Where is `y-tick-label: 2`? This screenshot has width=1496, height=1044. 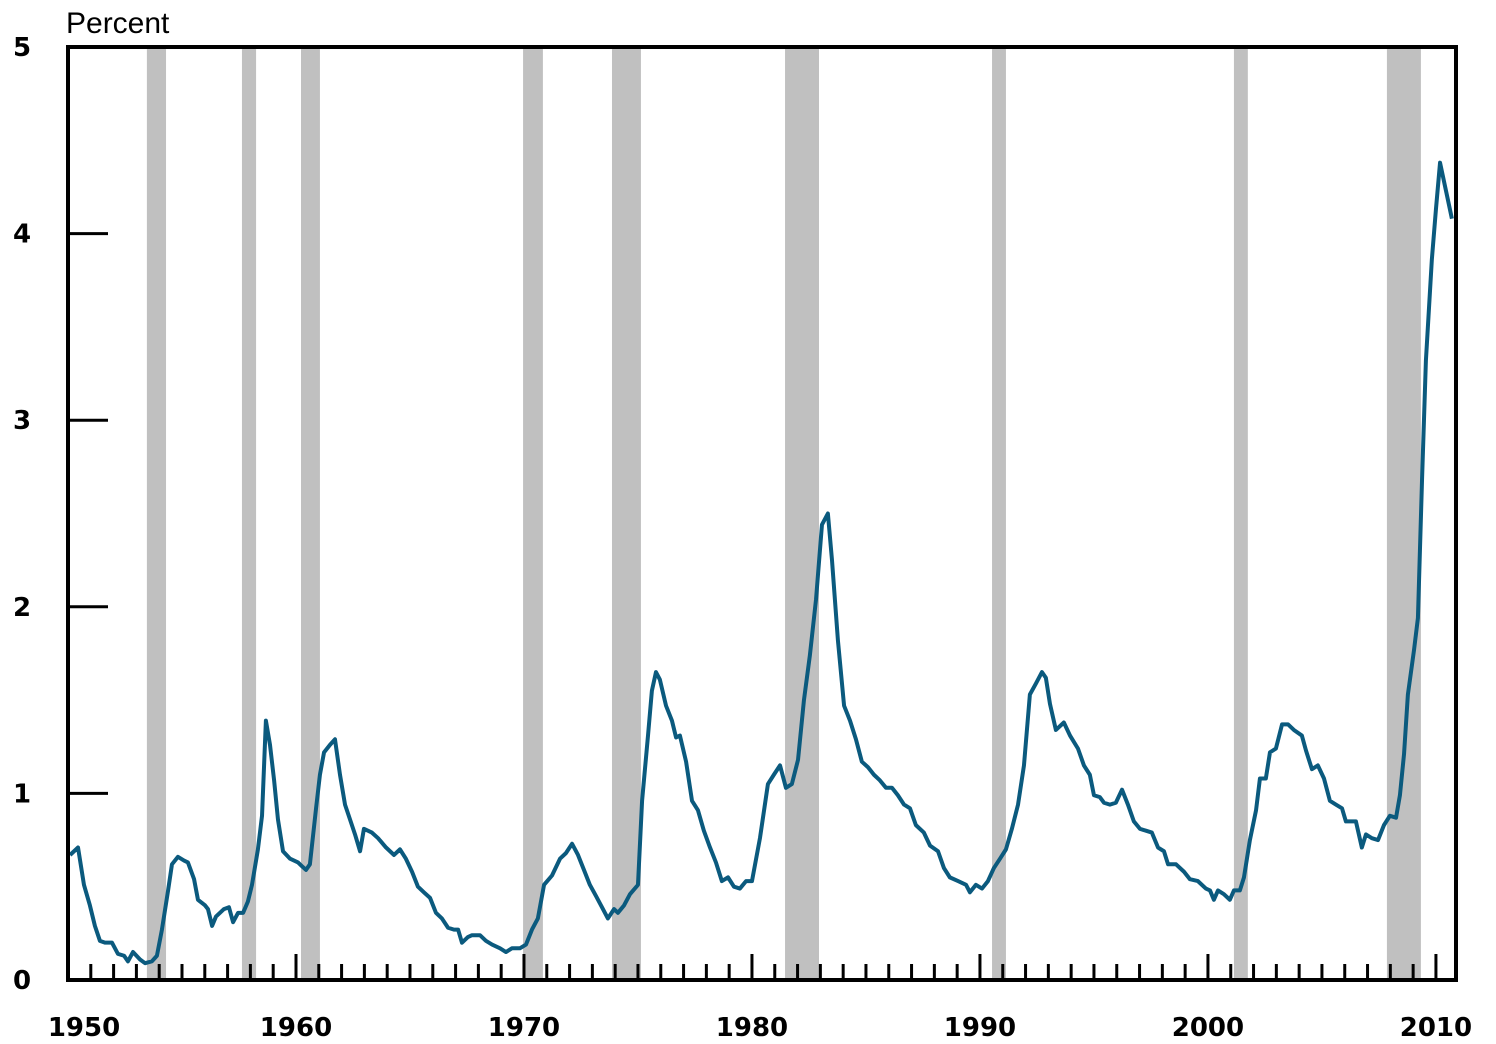
y-tick-label: 2 is located at coordinates (22, 608).